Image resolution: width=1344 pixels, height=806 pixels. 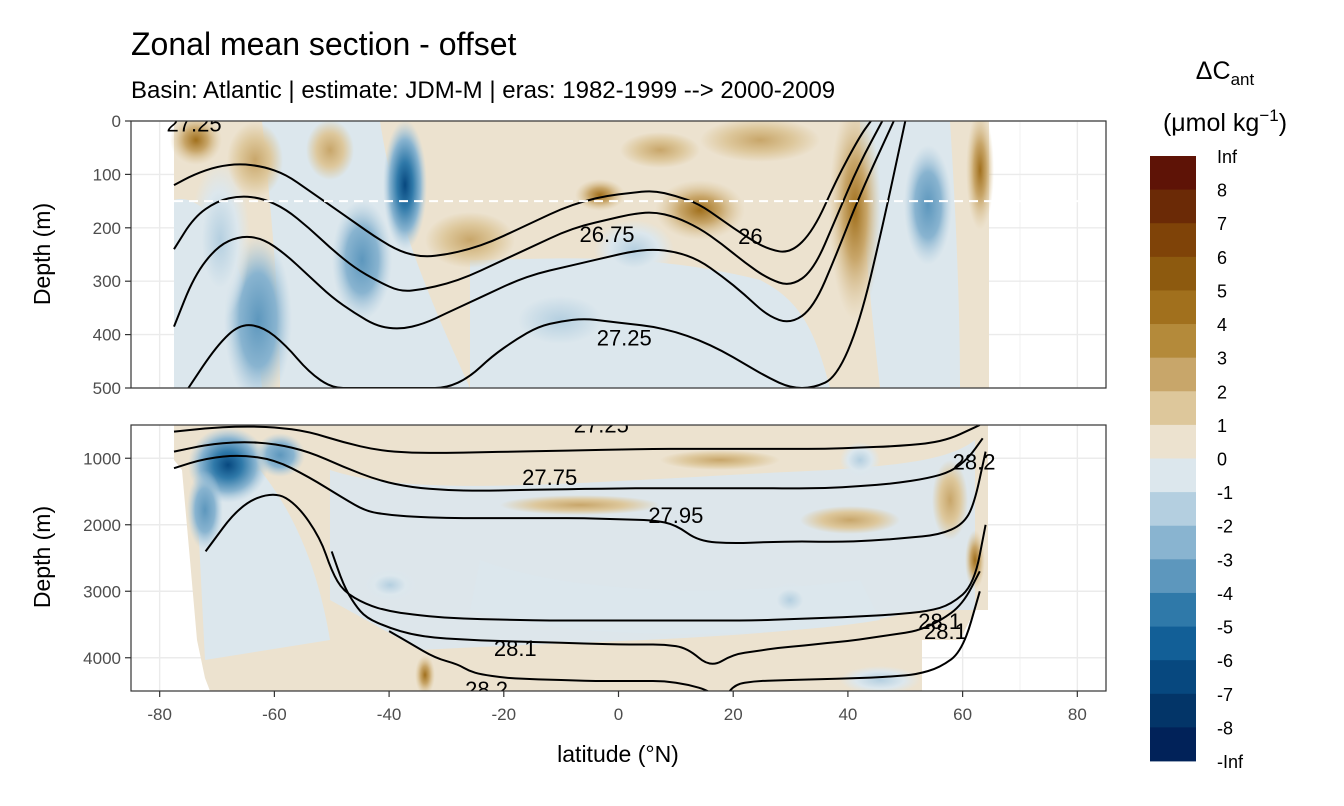 I want to click on legend-break-label: 7, so click(x=1222, y=224).